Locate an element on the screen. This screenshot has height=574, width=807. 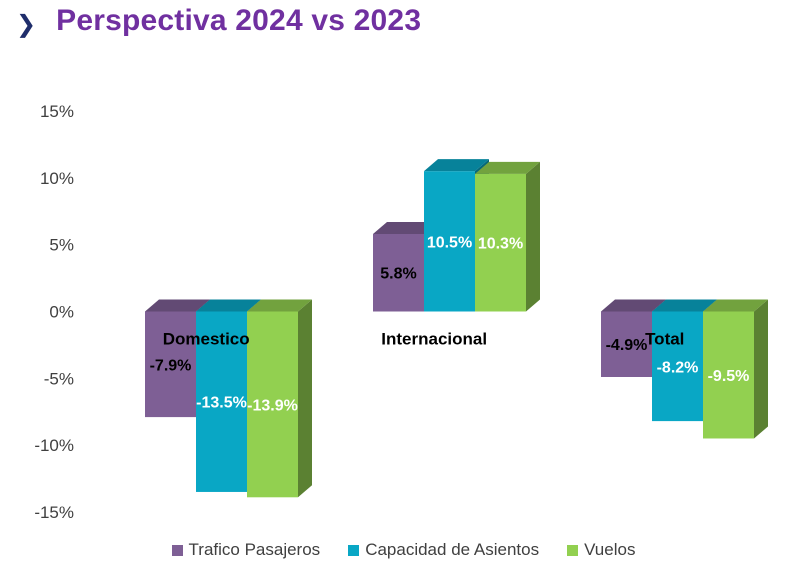
legend-item: Trafico Pasajeros is located at coordinates (246, 550).